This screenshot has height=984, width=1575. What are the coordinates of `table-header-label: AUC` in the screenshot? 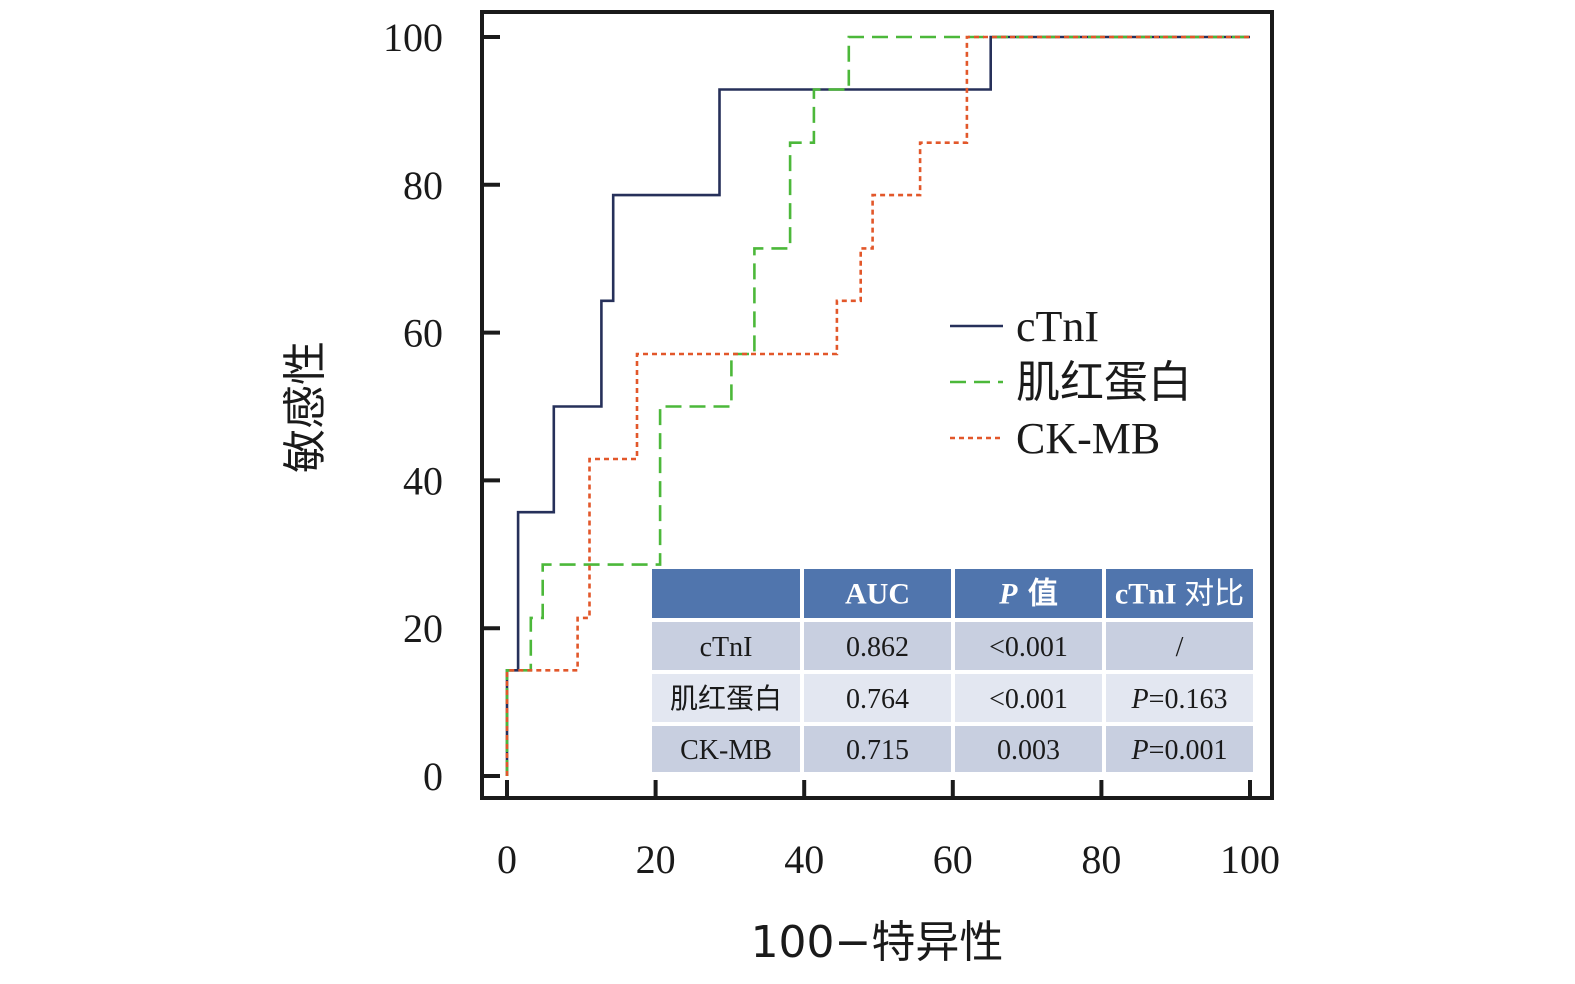 It's located at (877, 594).